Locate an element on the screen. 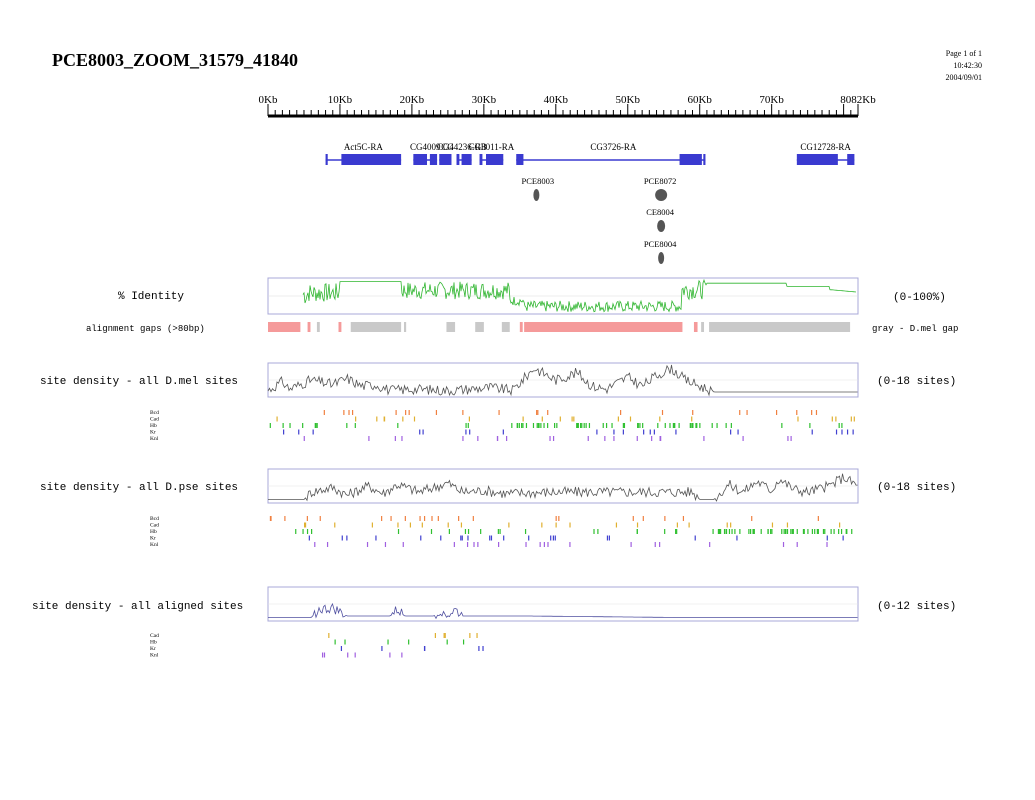 The height and width of the screenshot is (800, 1035). factor-label: Cad is located at coordinates (154, 526).